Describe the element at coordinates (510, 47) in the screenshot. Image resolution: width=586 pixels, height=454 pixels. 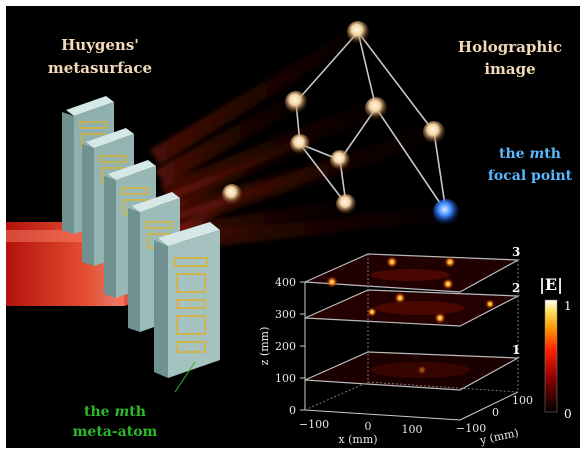
I see `holographic-label-line1: Holographic` at that location.